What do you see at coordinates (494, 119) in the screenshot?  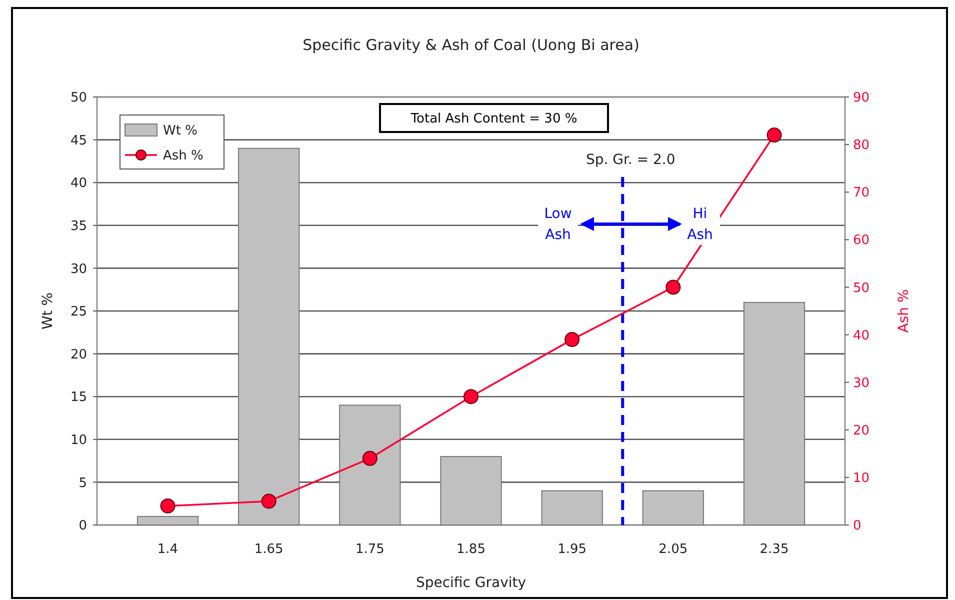 I see `annotation: Total Ash Content = 30 %` at bounding box center [494, 119].